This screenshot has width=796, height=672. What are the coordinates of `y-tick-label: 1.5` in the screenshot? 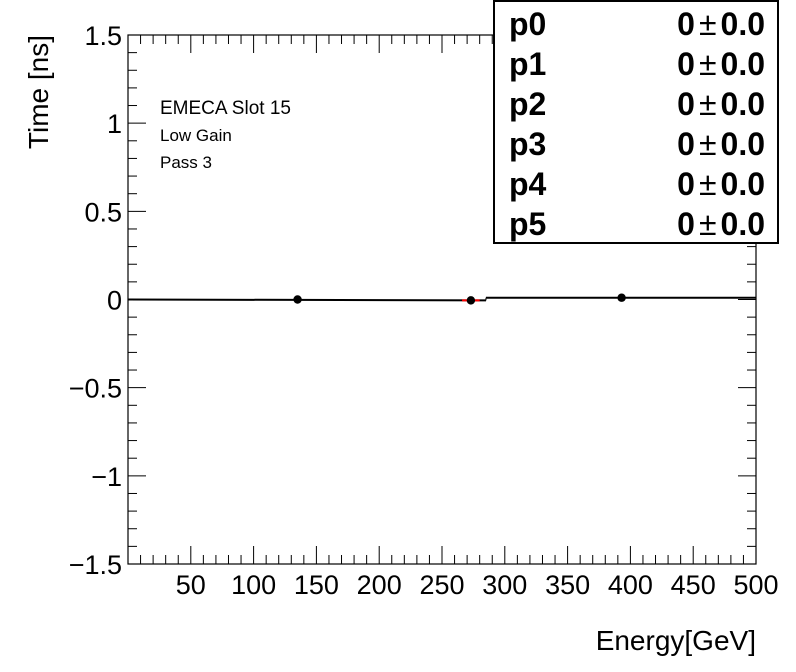 It's located at (103, 36).